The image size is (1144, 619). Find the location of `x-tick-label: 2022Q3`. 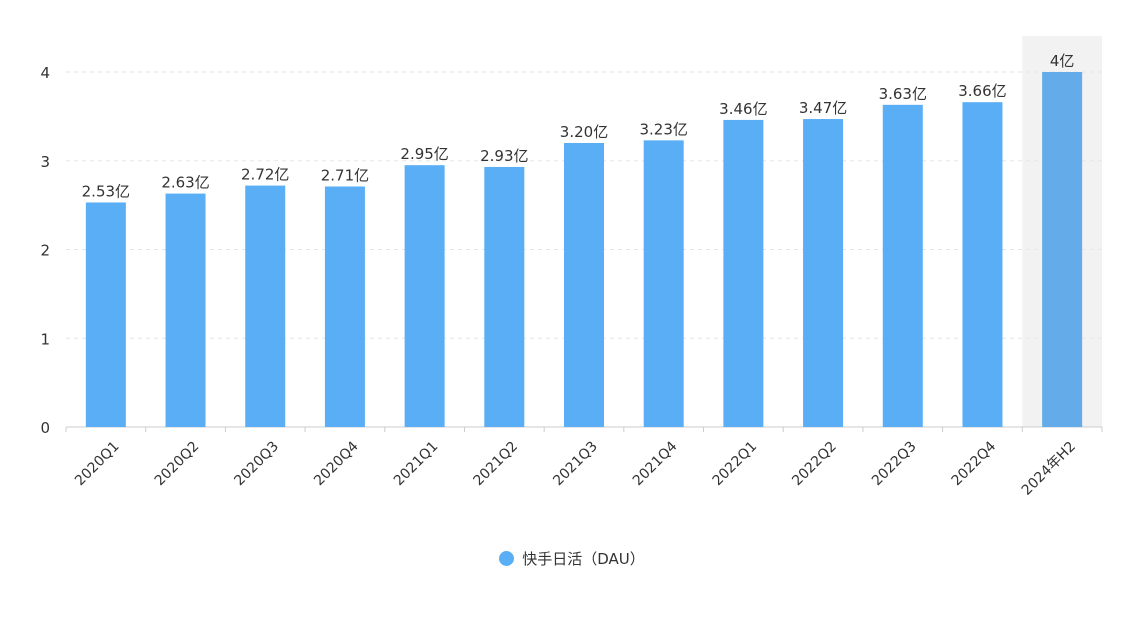

x-tick-label: 2022Q3 is located at coordinates (894, 464).